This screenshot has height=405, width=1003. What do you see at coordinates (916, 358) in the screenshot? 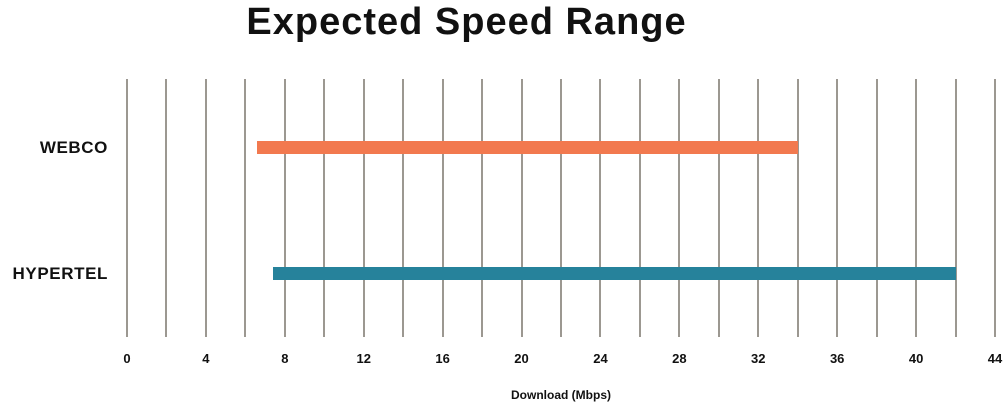
I see `x-tick-label: 40` at bounding box center [916, 358].